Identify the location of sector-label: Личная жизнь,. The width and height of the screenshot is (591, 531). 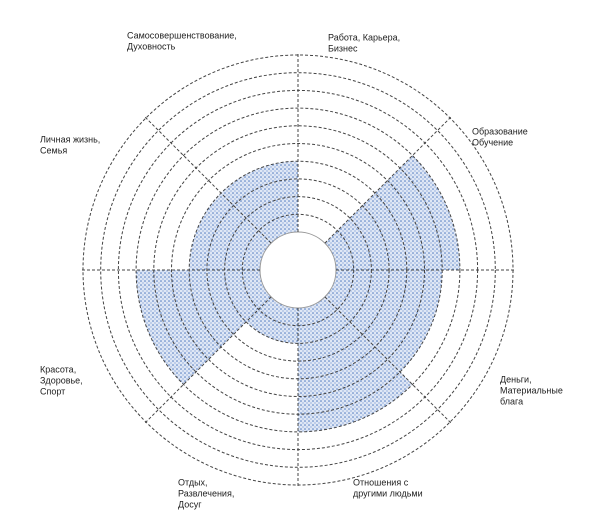
(70, 139).